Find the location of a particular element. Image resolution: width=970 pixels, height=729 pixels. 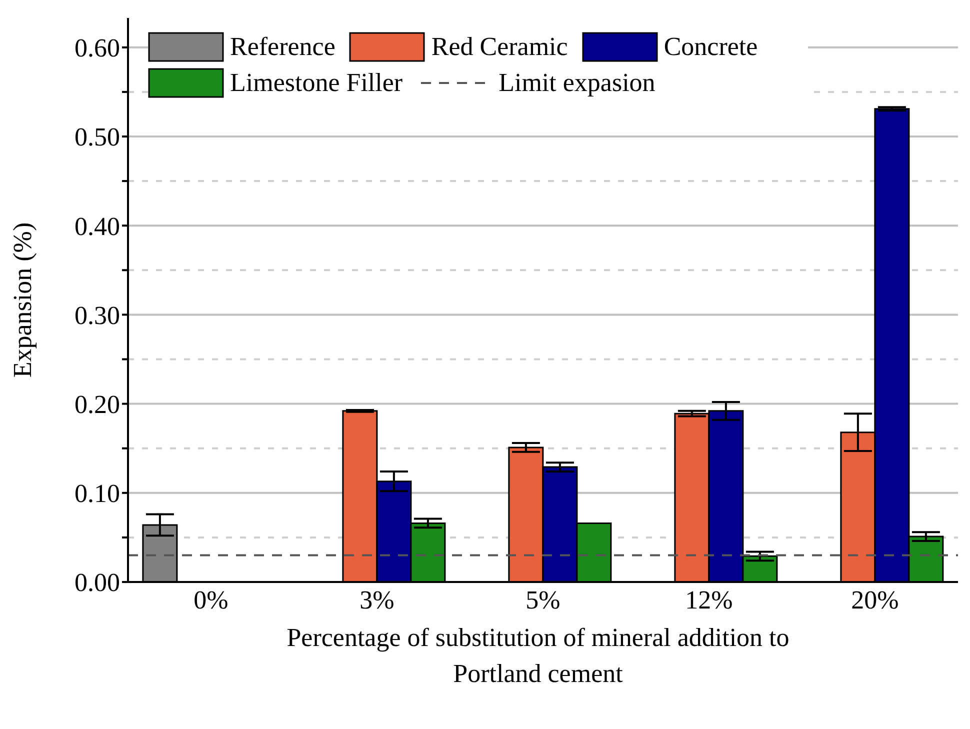

legend-label: Concrete is located at coordinates (711, 47).